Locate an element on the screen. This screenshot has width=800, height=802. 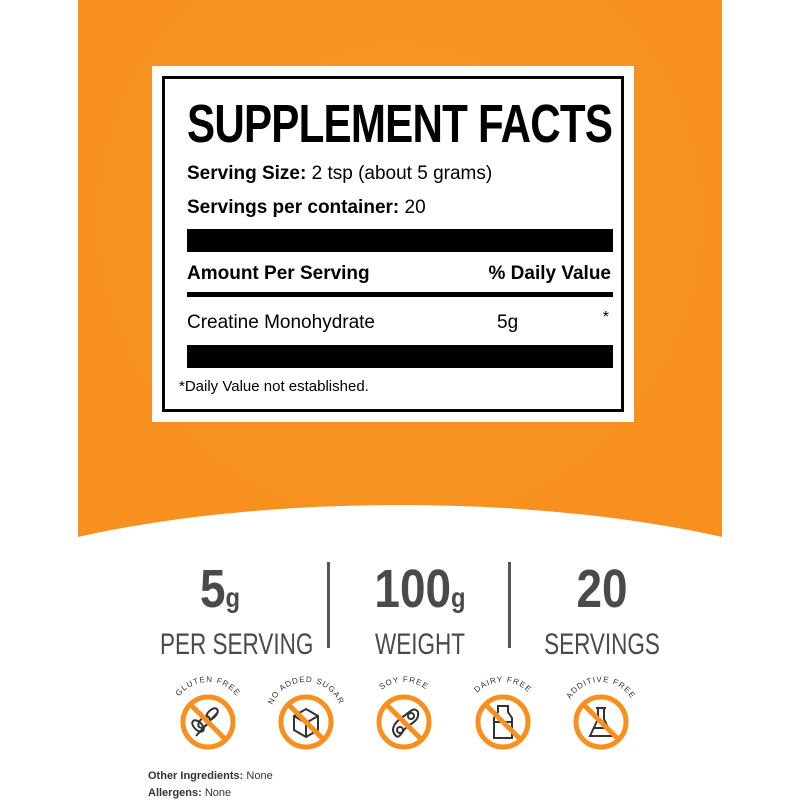
badge-label: NO ADDED SUGAR is located at coordinates (306, 690).